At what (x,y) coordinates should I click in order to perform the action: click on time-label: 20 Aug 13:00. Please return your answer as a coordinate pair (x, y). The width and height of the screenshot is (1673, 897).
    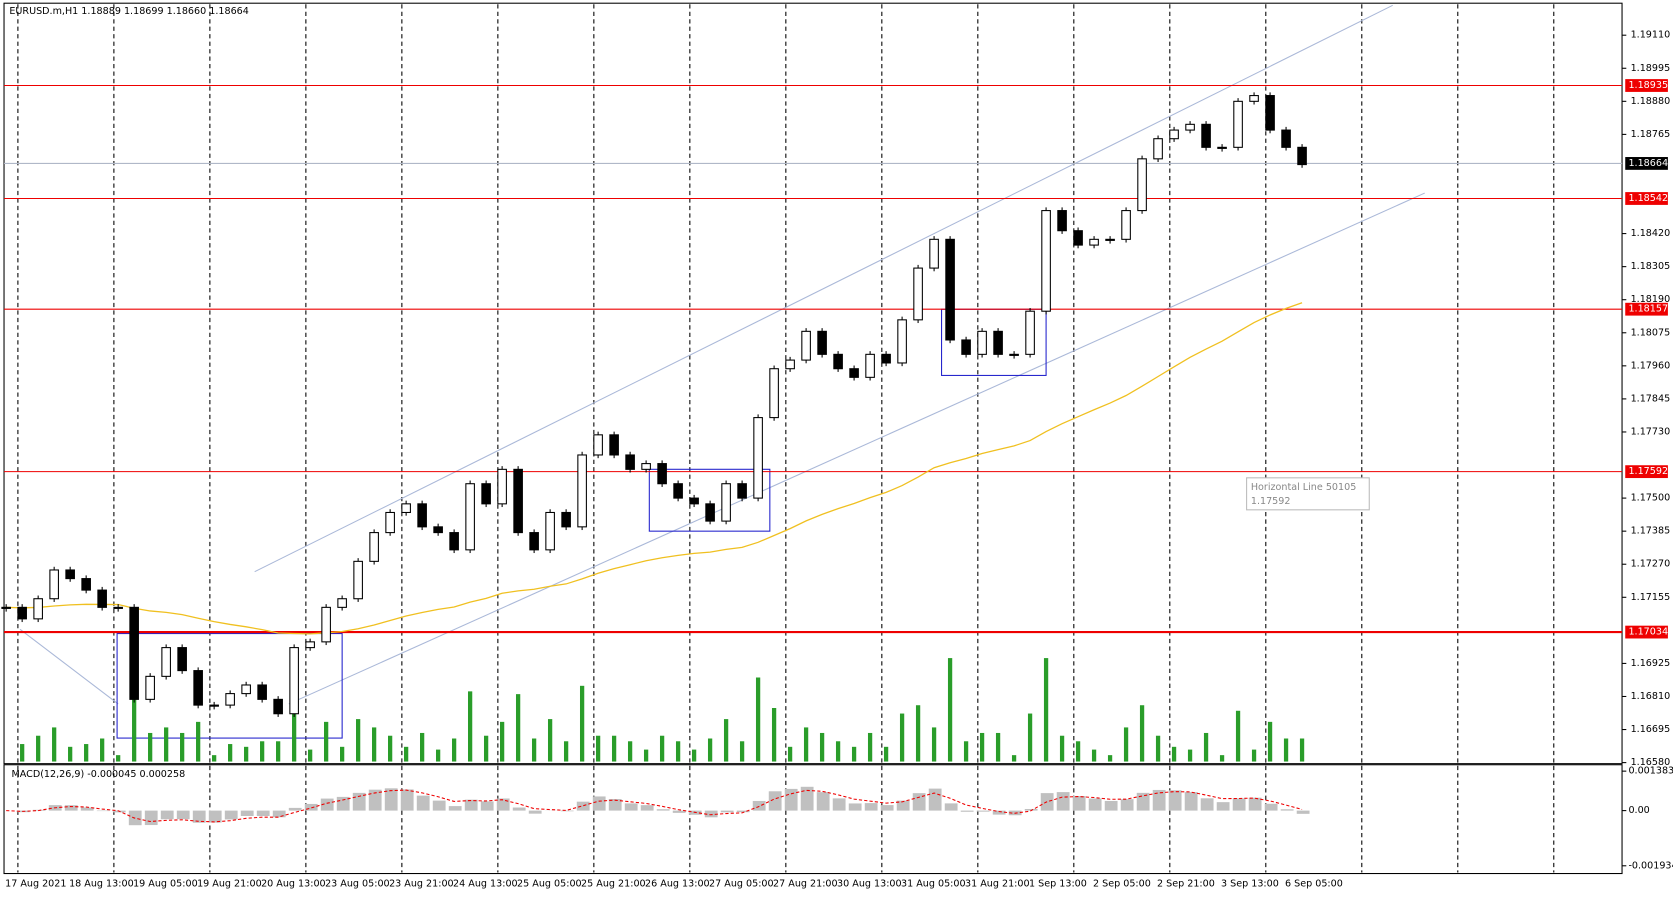
    Looking at the image, I should click on (293, 884).